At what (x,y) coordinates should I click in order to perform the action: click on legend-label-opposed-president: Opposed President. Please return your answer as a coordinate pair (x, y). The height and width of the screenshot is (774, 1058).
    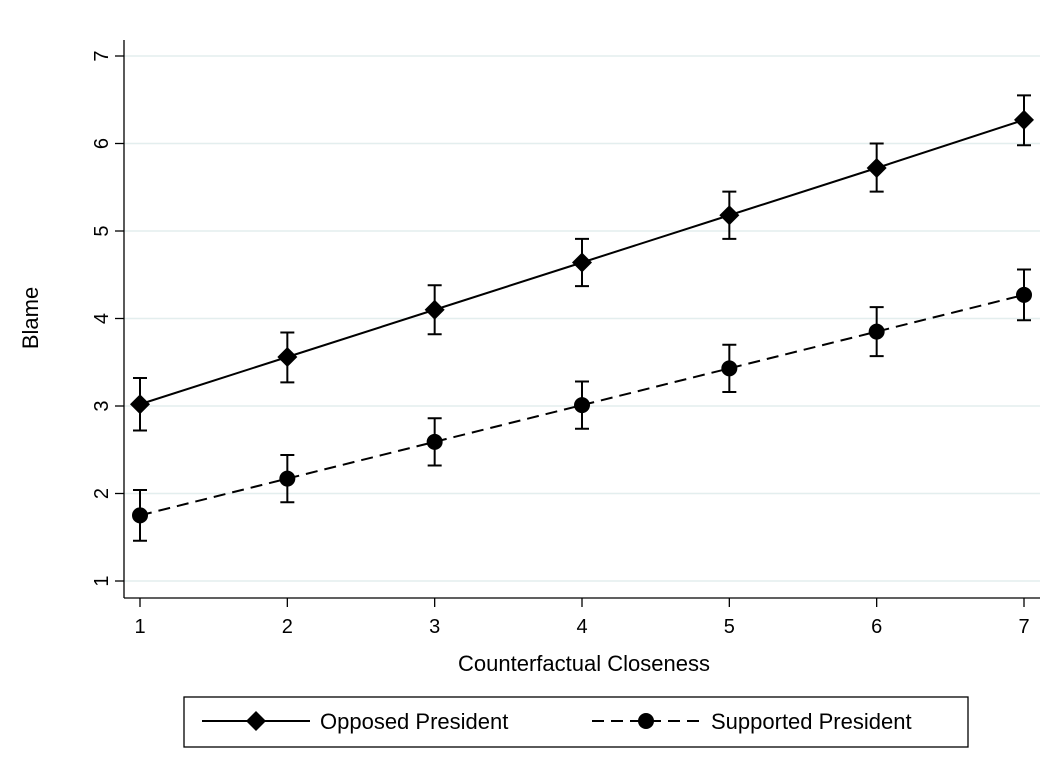
    Looking at the image, I should click on (414, 721).